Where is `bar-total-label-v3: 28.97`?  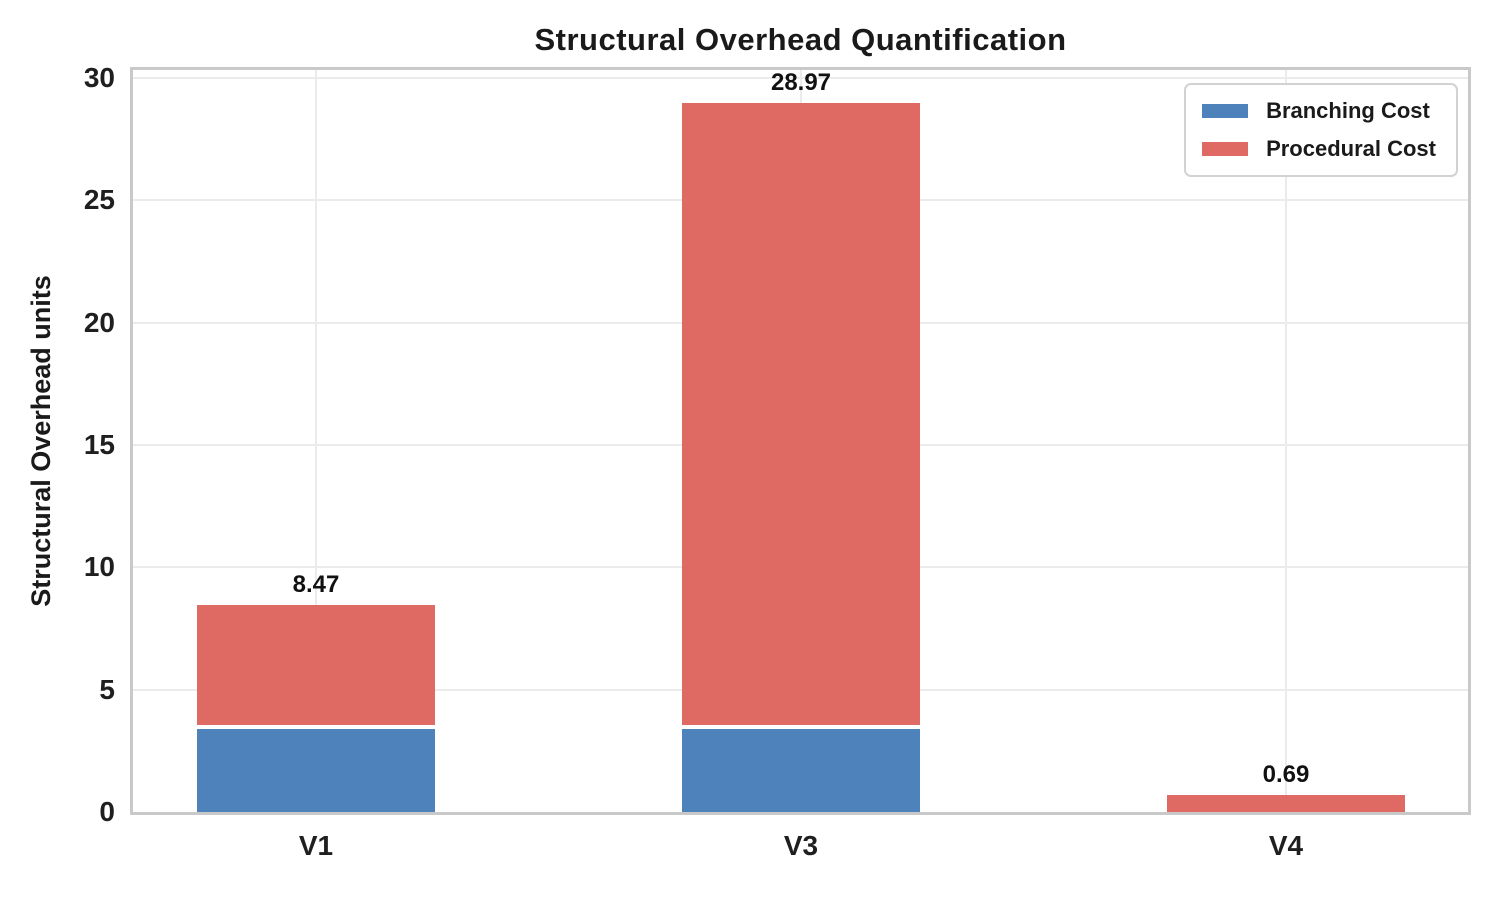
bar-total-label-v3: 28.97 is located at coordinates (801, 83).